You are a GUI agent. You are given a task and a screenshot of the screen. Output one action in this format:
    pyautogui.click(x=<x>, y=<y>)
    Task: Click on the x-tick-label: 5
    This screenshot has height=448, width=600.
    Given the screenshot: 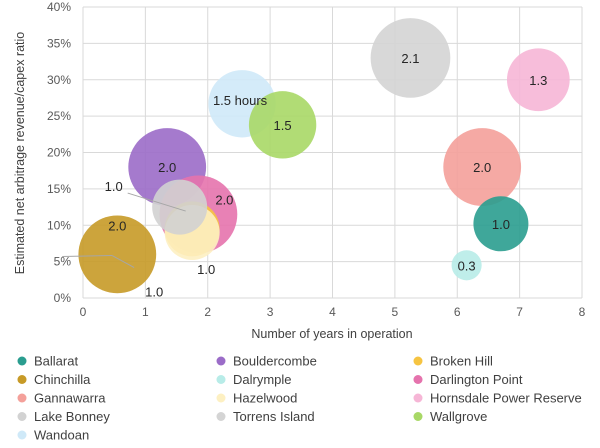 What is the action you would take?
    pyautogui.click(x=395, y=312)
    